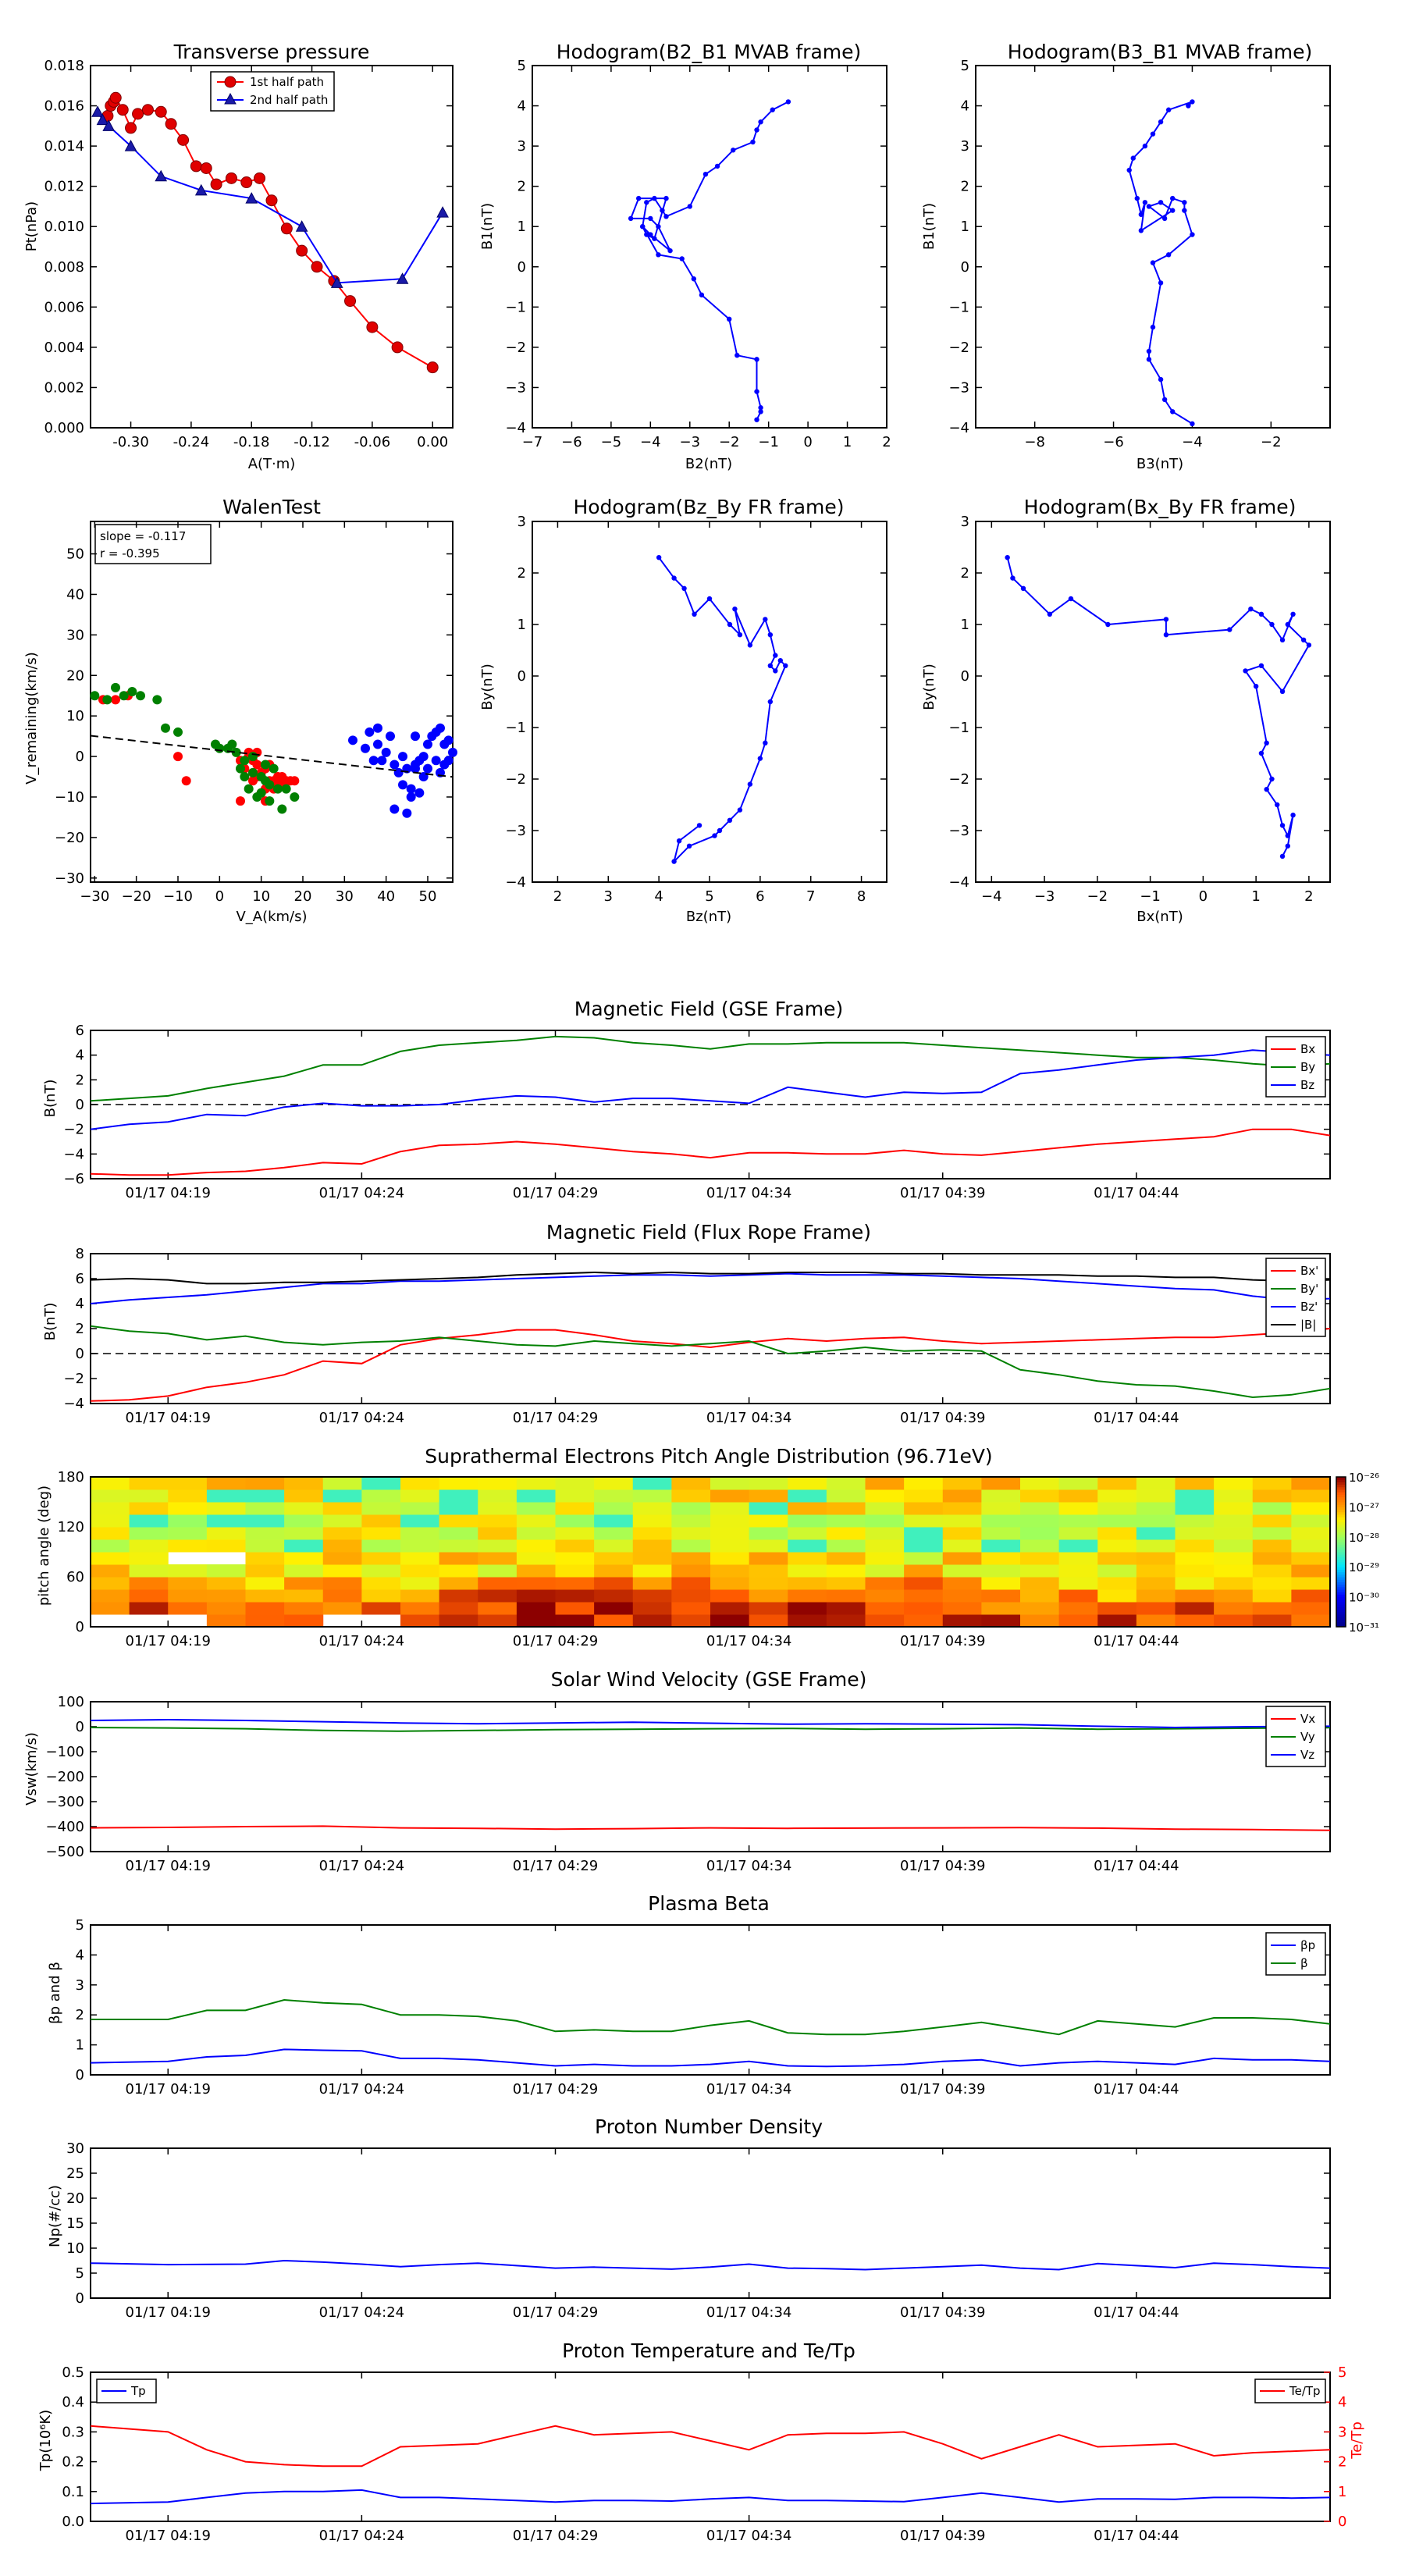 The image size is (1405, 2576). I want to click on beta-frame, so click(711, 2000).